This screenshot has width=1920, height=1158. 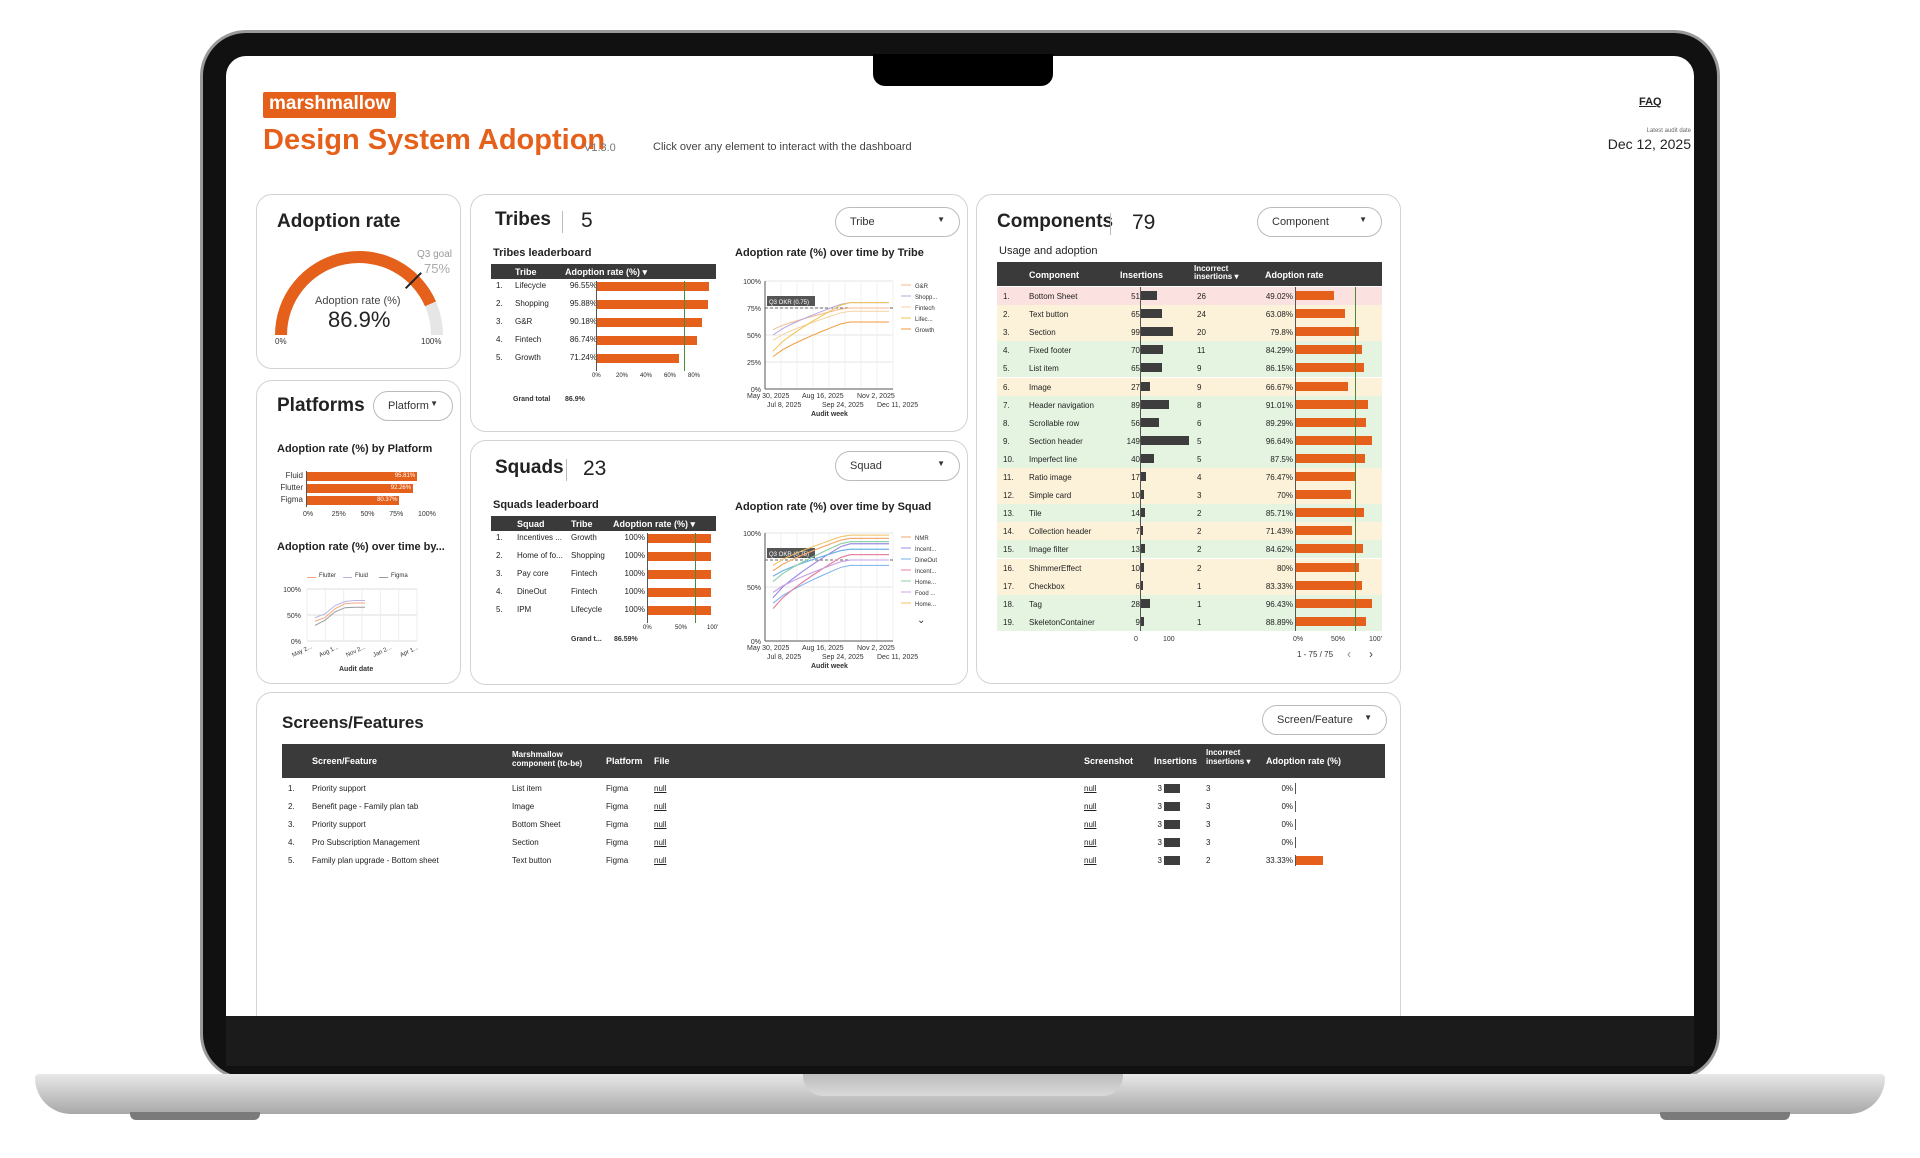 What do you see at coordinates (531, 524) in the screenshot?
I see `col-squad: Squad` at bounding box center [531, 524].